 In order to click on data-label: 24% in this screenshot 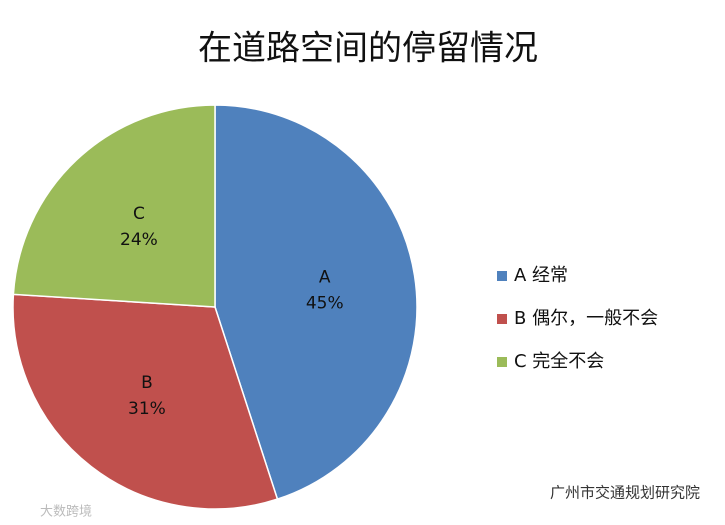, I will do `click(139, 240)`.